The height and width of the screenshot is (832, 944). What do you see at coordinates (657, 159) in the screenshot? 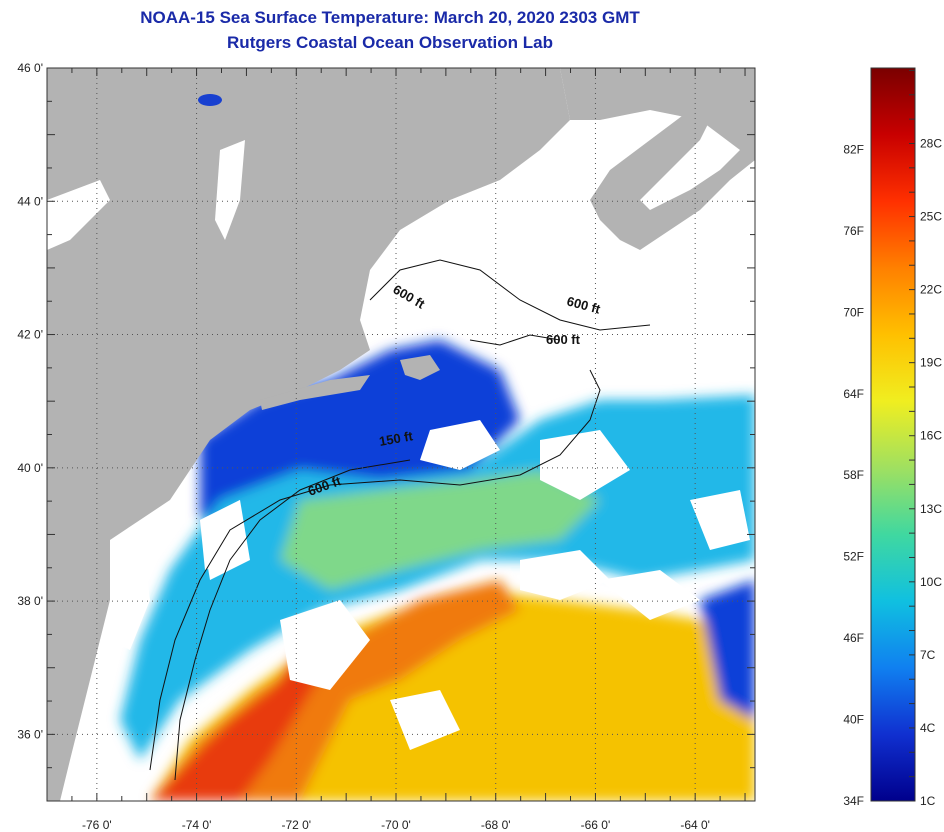
I see `land-nova-scotia` at bounding box center [657, 159].